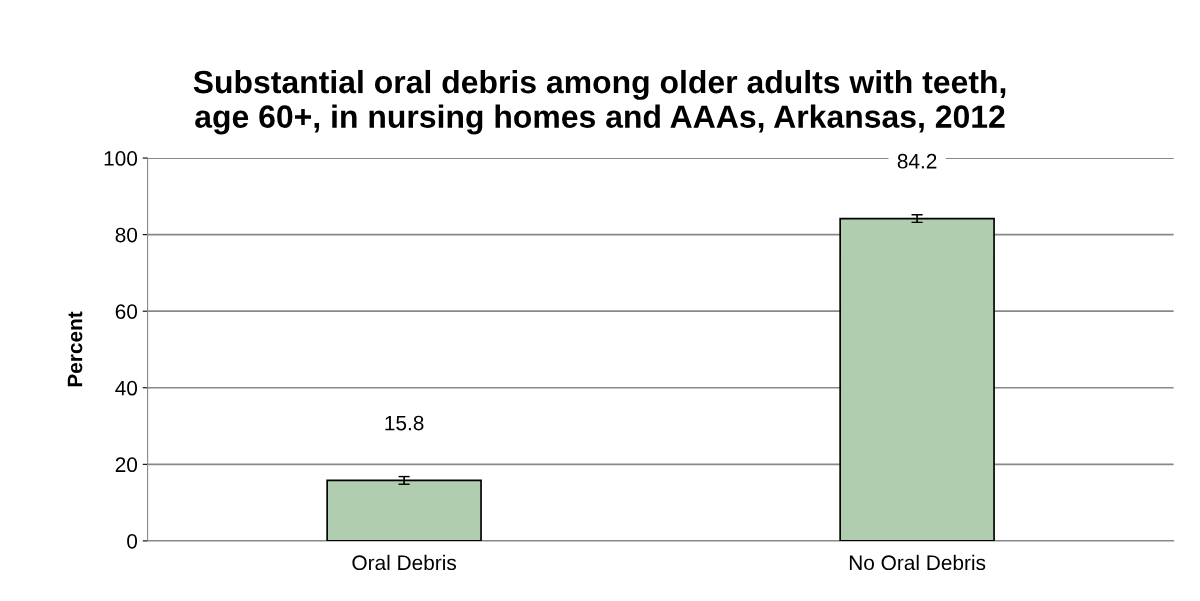 This screenshot has width=1200, height=601. What do you see at coordinates (126, 388) in the screenshot?
I see `y-tick-label: 40` at bounding box center [126, 388].